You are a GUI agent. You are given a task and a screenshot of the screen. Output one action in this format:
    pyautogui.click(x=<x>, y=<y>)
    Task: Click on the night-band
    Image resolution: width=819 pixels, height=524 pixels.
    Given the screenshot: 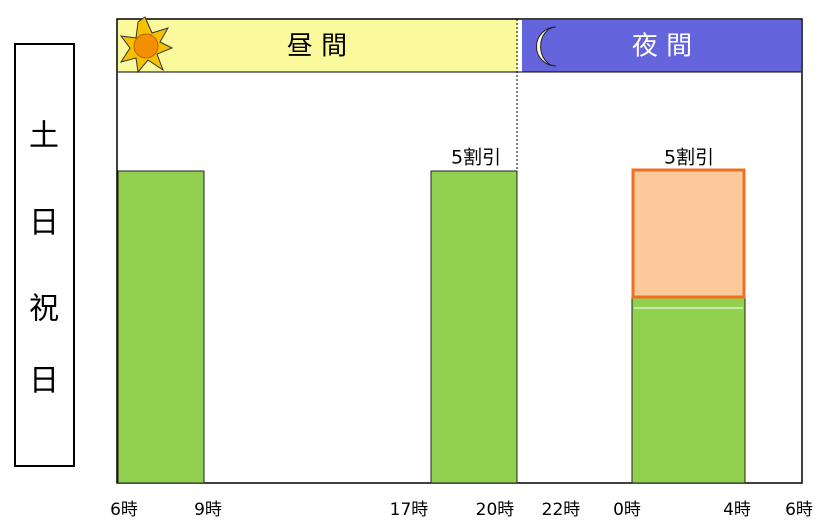 What is the action you would take?
    pyautogui.click(x=661, y=46)
    